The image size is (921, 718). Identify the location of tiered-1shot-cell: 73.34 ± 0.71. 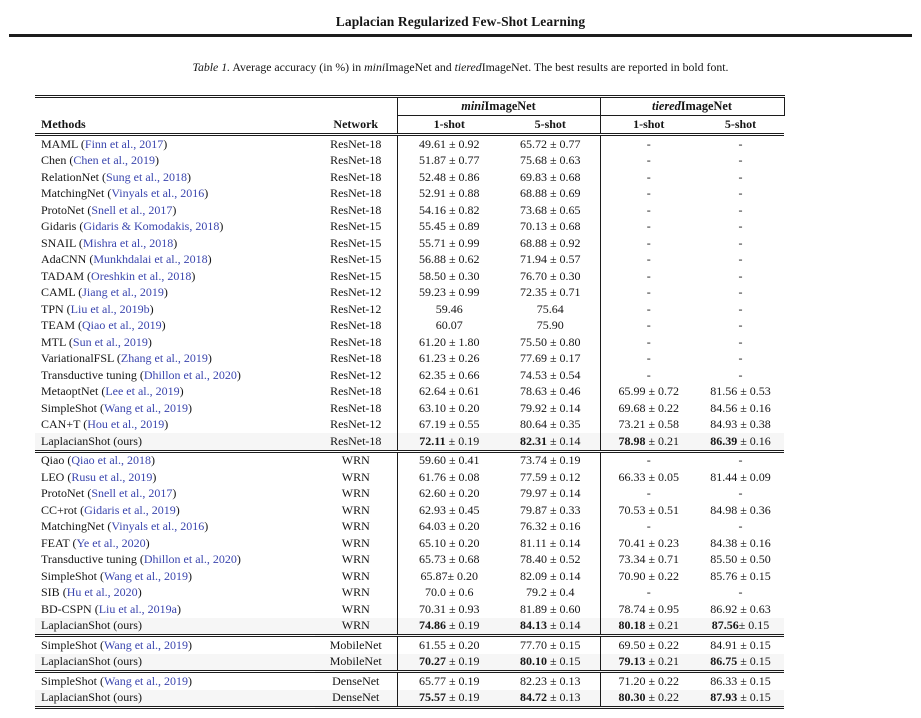
(649, 559).